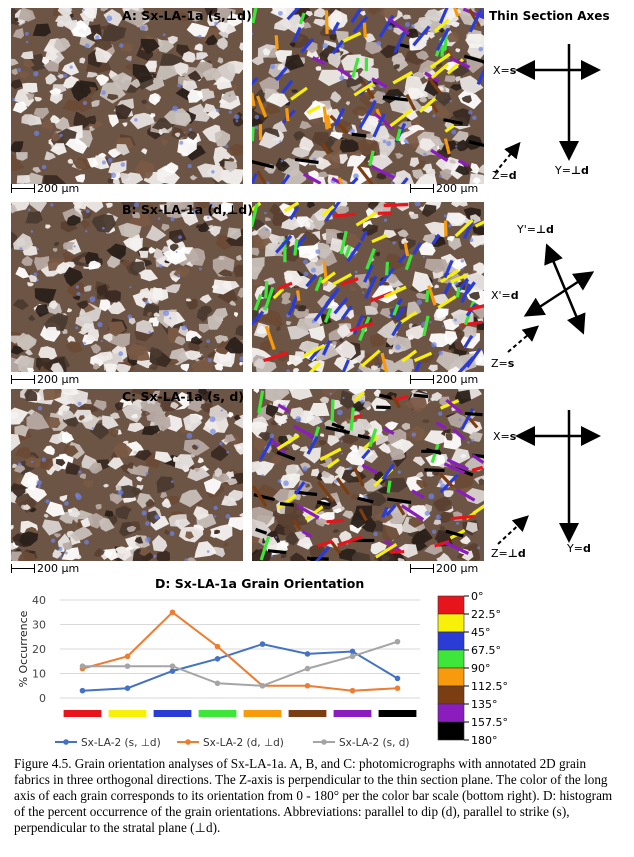  Describe the element at coordinates (481, 632) in the screenshot. I see `color-bar-label: 45°` at that location.